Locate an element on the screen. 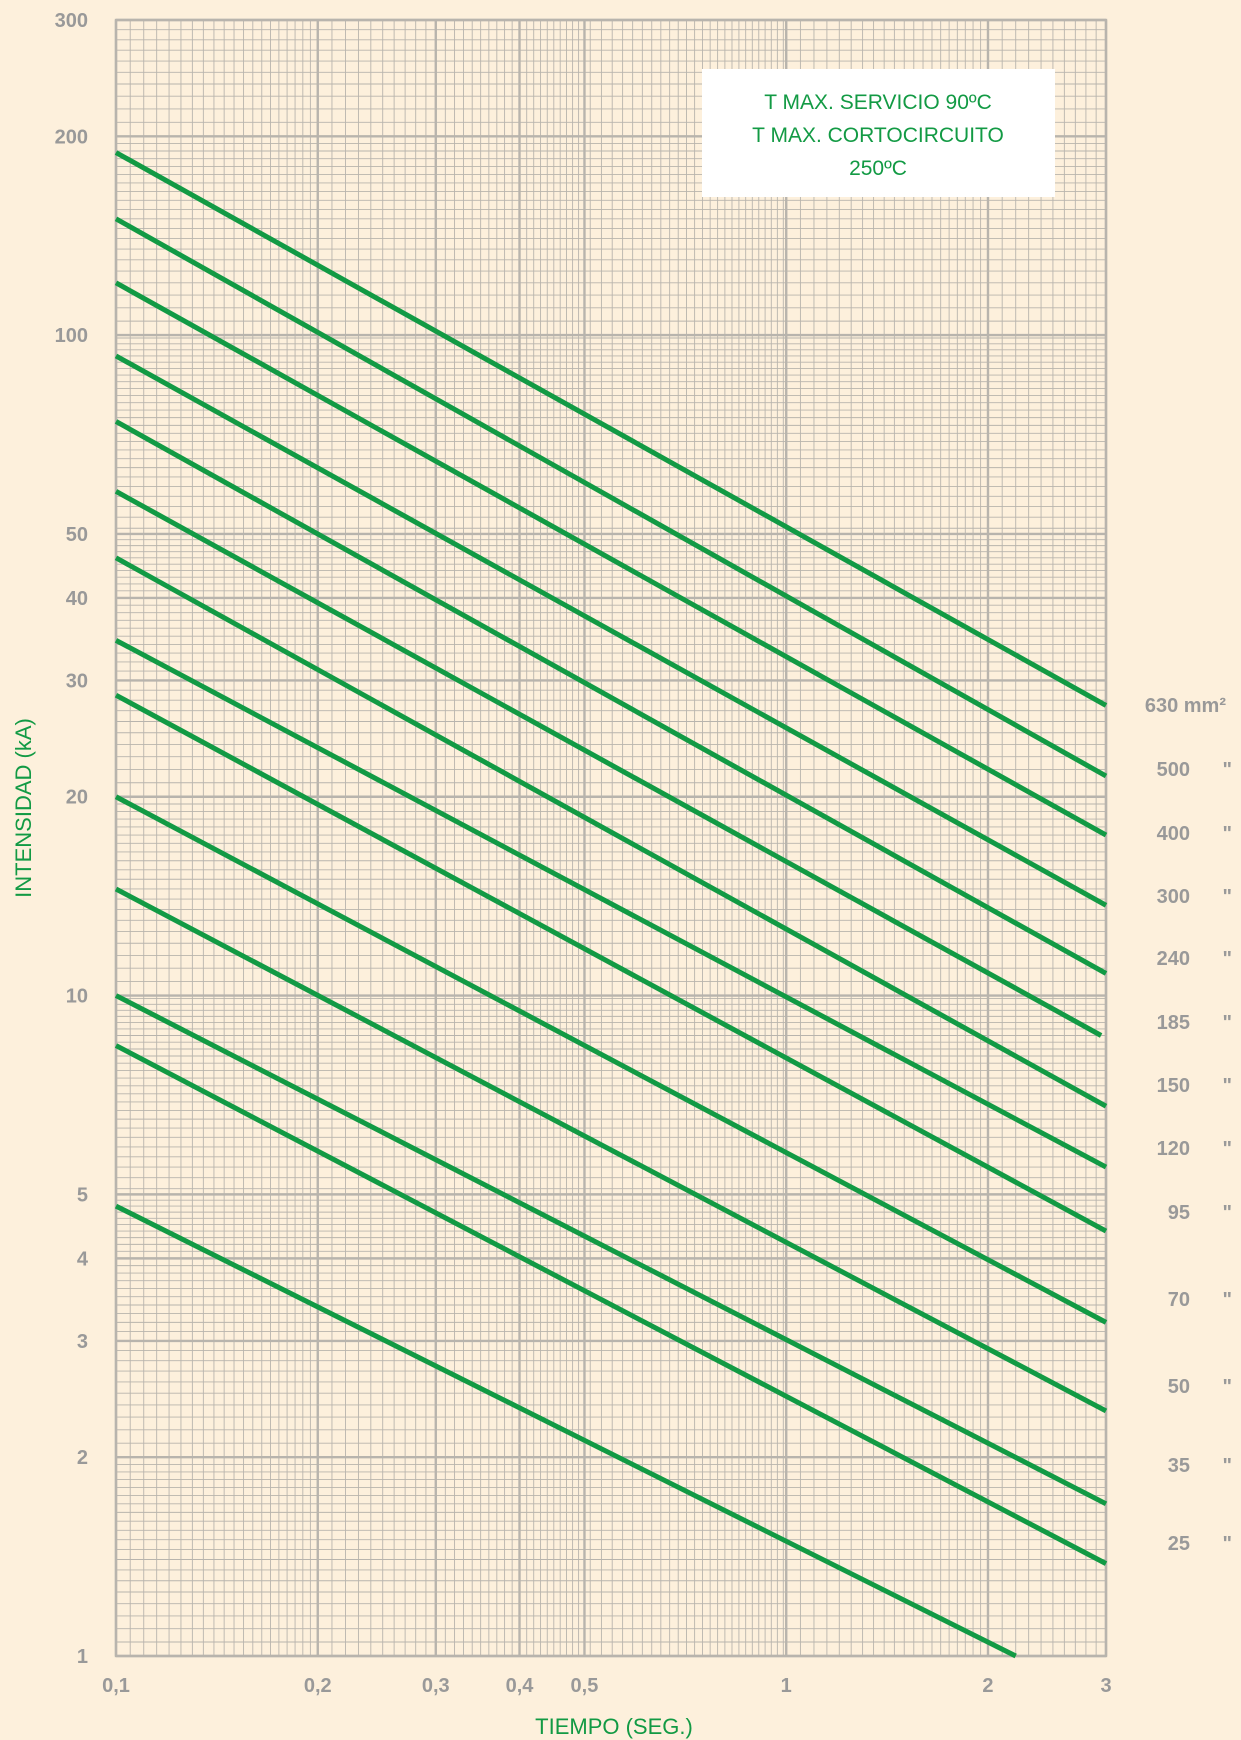 The image size is (1241, 1740). y-tick-labels: 1 2 3 4 5 10 20 30 40 50 100 200 300 is located at coordinates (72, 839).